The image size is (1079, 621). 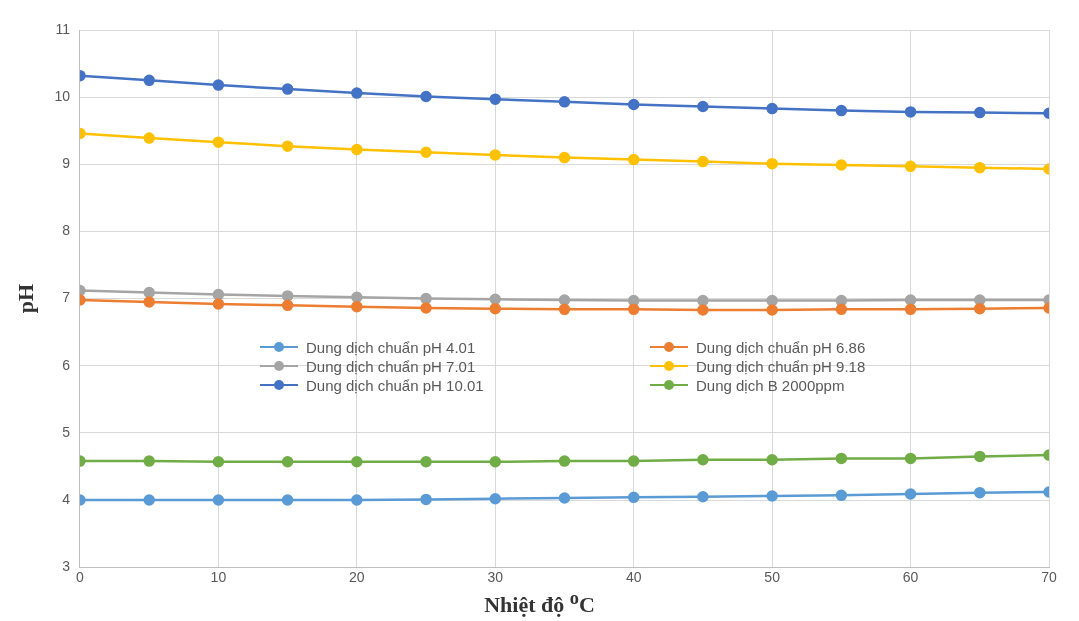 I want to click on y-axis-title: pH, so click(x=25, y=298).